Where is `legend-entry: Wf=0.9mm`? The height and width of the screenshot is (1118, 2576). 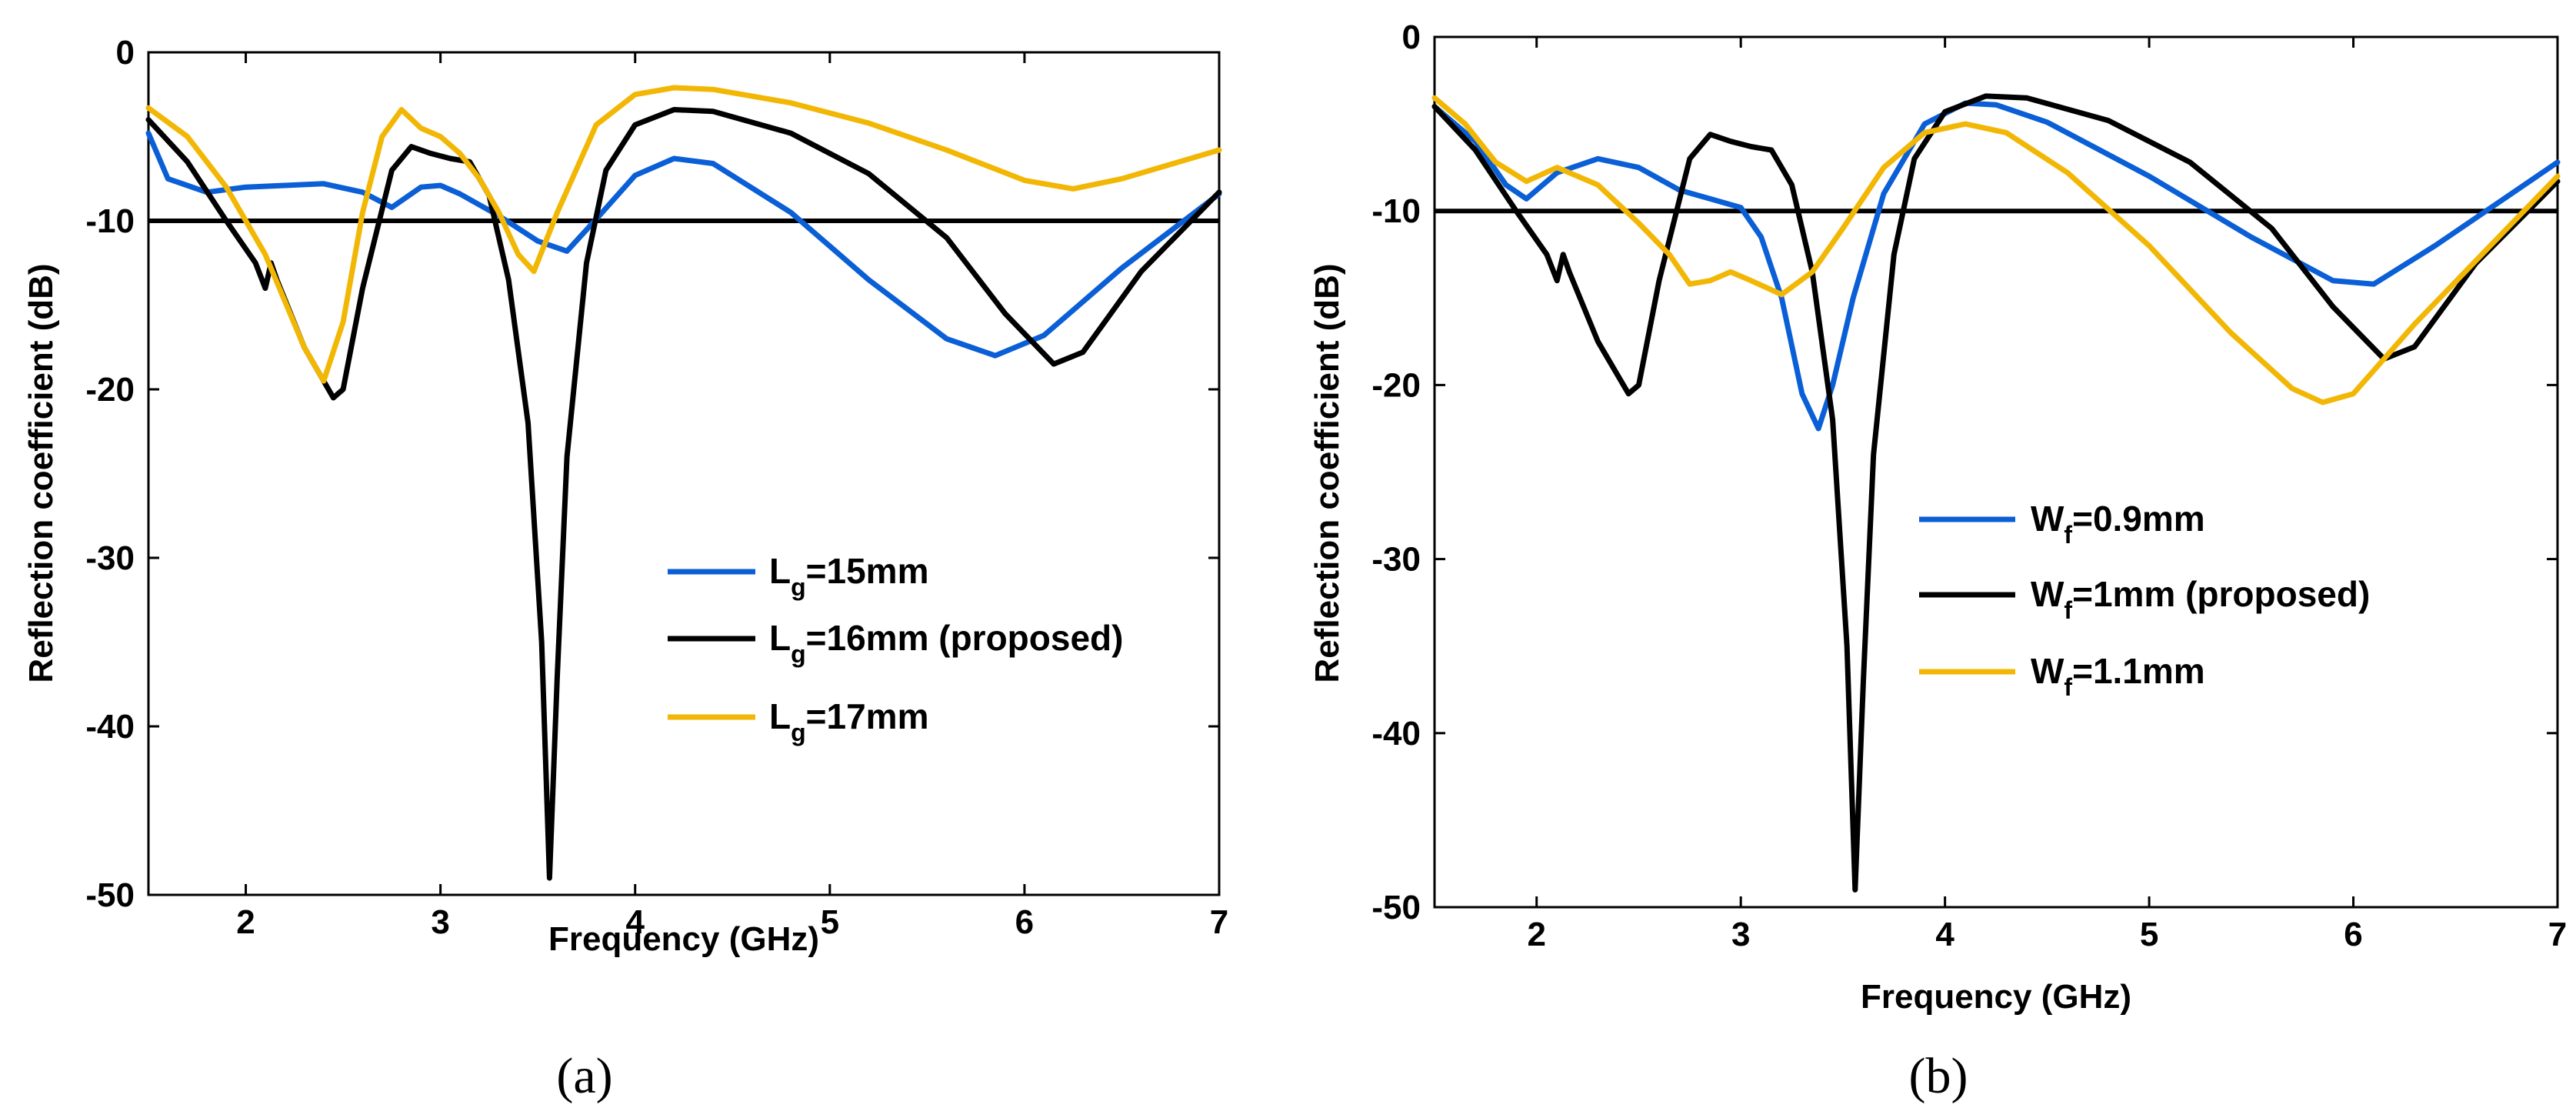
legend-entry: Wf=0.9mm is located at coordinates (2062, 524).